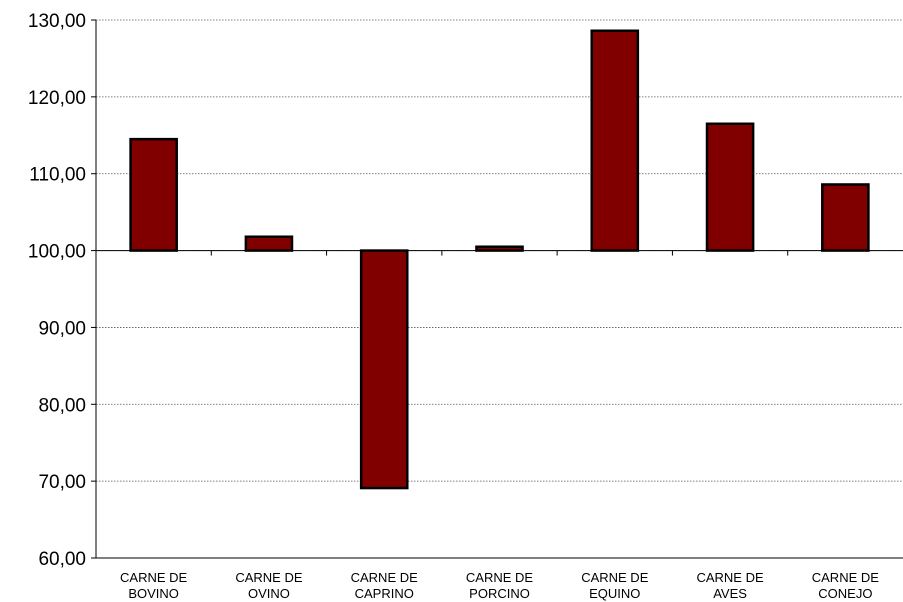 The height and width of the screenshot is (602, 903). I want to click on y-tick-label: 70,00, so click(62, 482).